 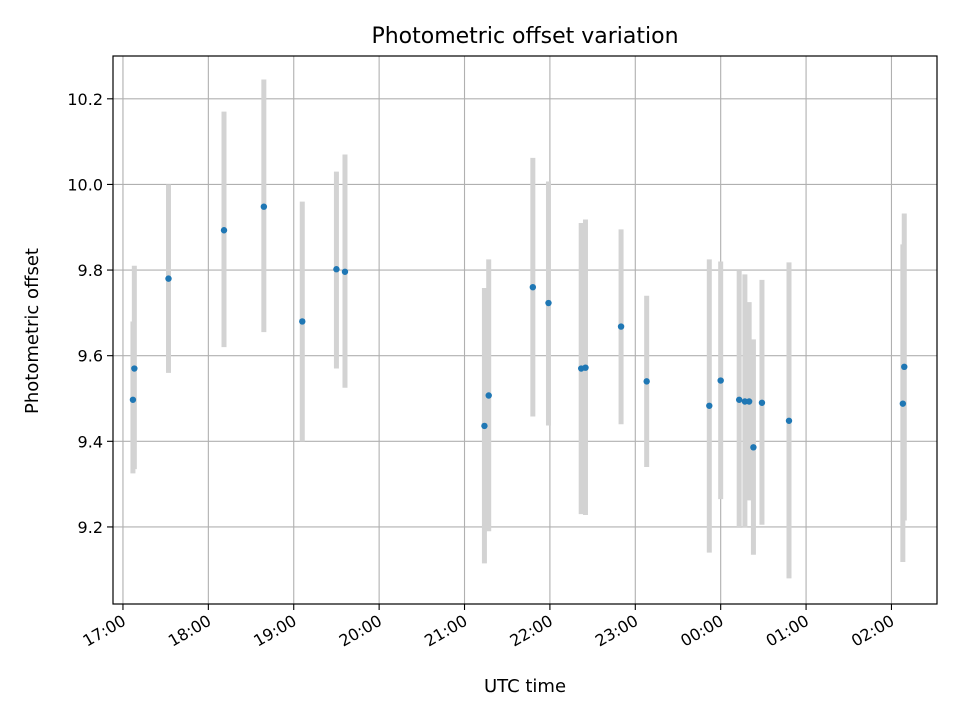 I want to click on y-axis-label: Photometric offset, so click(x=32, y=331).